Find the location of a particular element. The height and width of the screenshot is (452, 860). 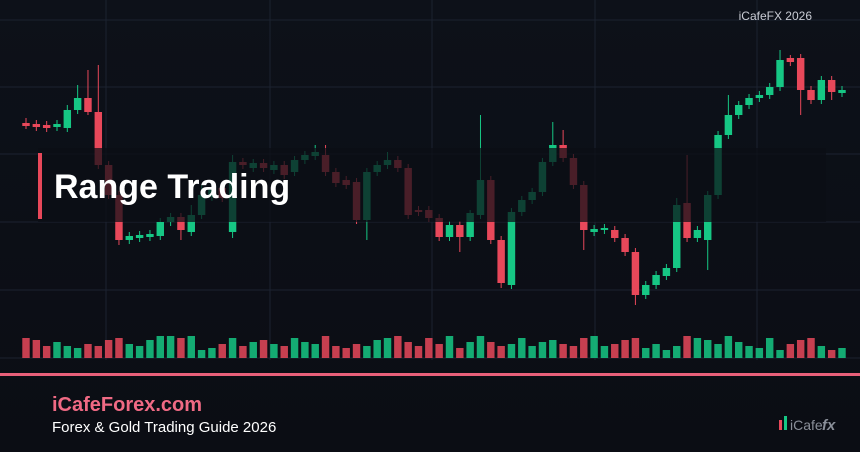

logo-fx: fx is located at coordinates (829, 425).